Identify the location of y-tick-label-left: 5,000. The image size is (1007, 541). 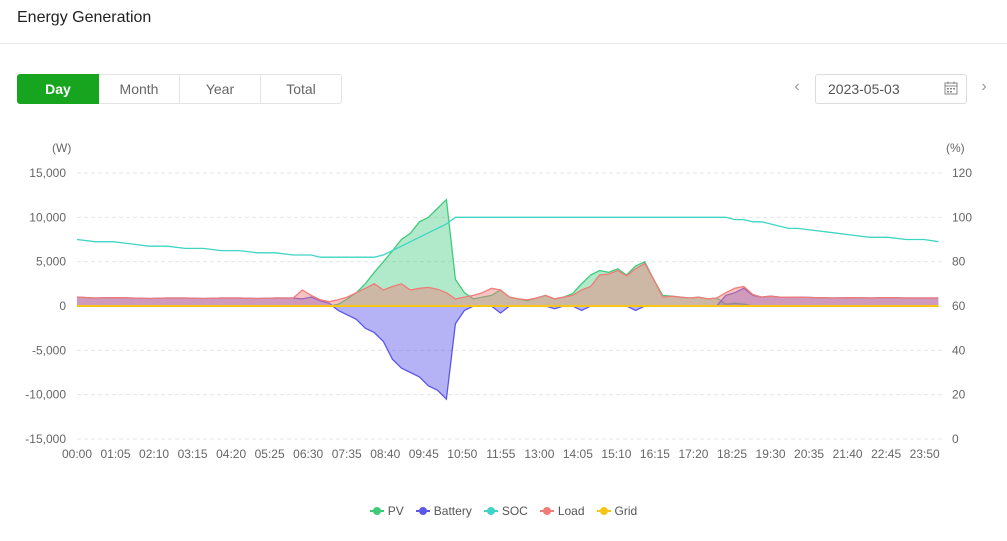
(51, 262).